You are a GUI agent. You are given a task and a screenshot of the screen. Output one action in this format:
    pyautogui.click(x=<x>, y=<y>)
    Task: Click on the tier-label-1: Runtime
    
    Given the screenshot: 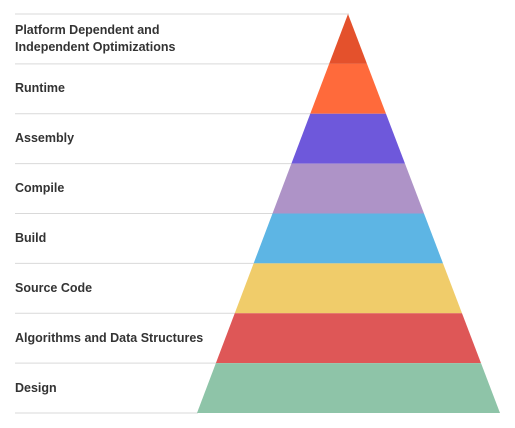 What is the action you would take?
    pyautogui.click(x=110, y=89)
    